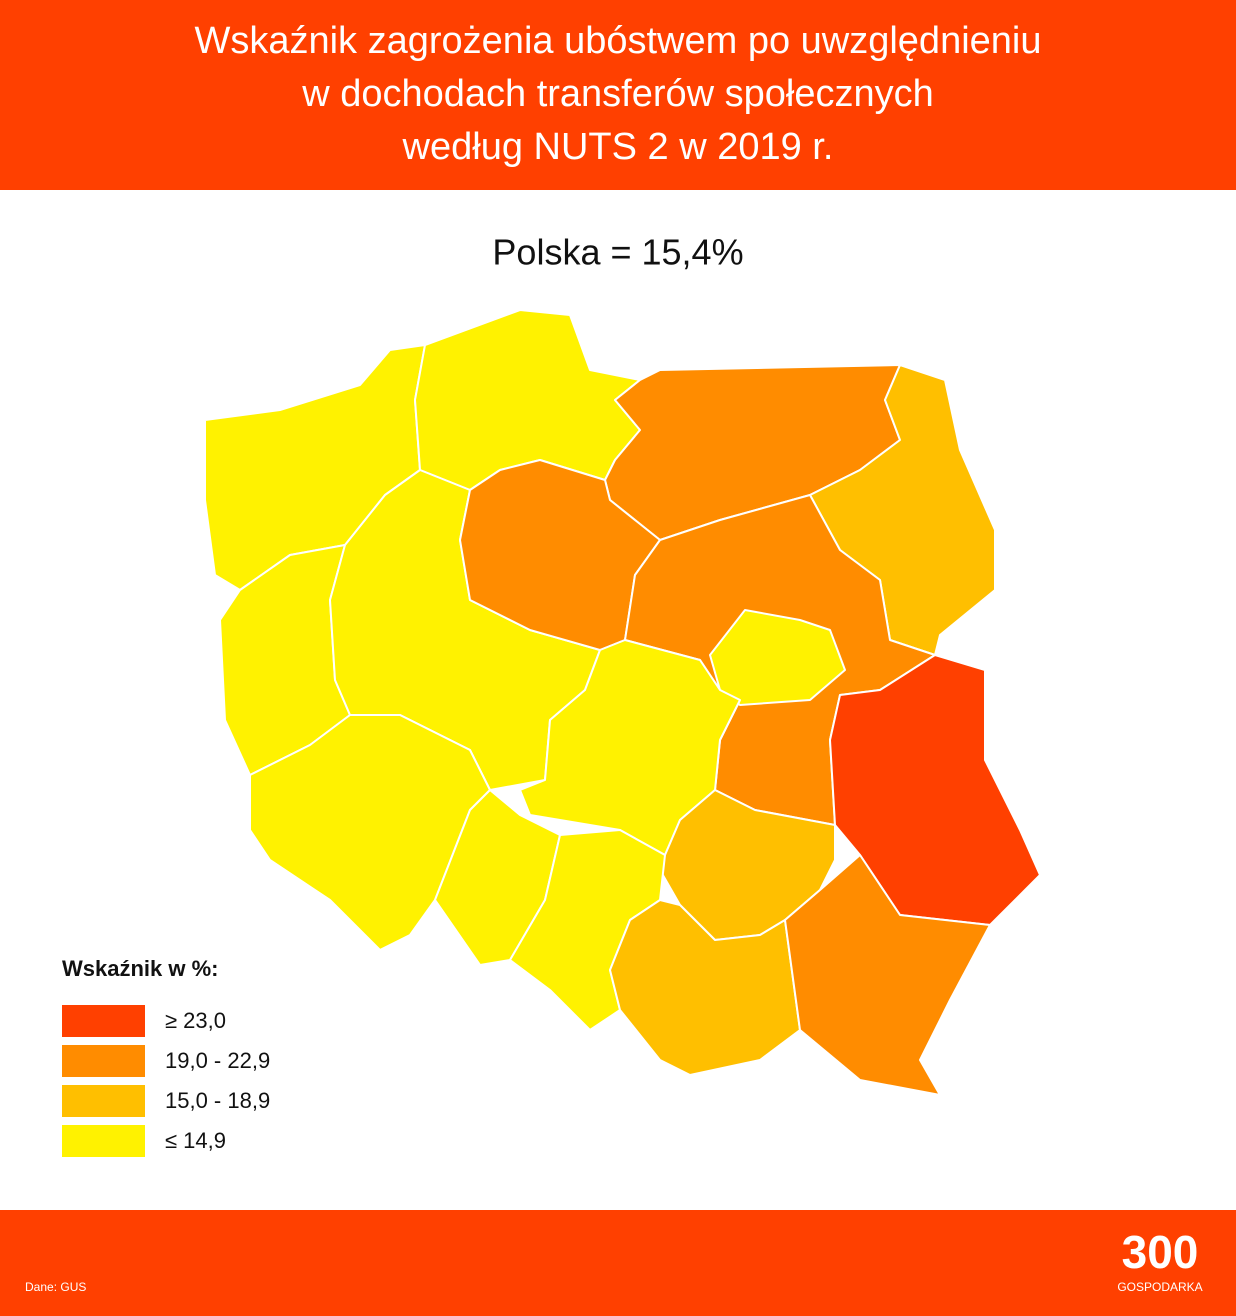  I want to click on logo-subtitle: GOSPODARKA, so click(1159, 1287).